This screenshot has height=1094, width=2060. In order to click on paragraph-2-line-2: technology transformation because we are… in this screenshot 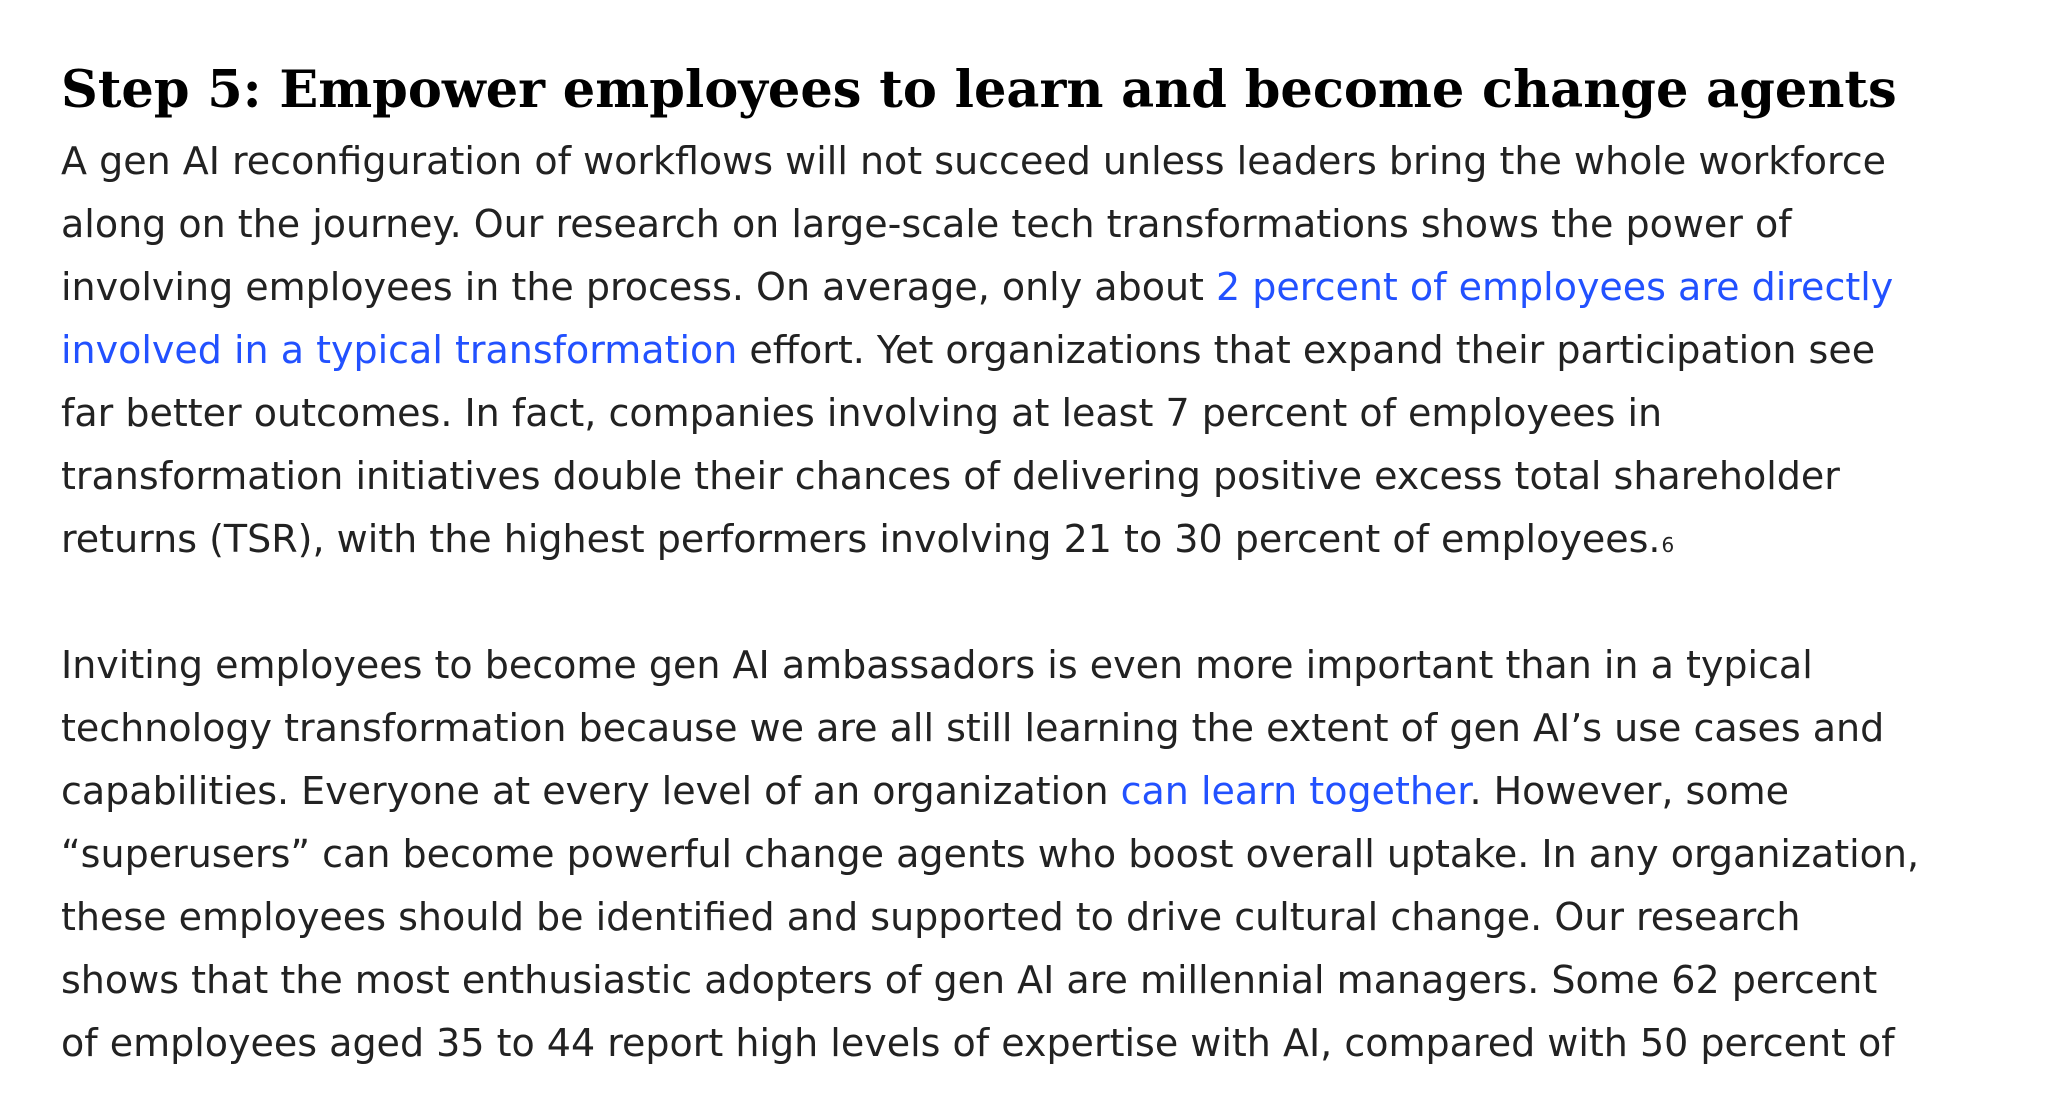, I will do `click(973, 728)`.